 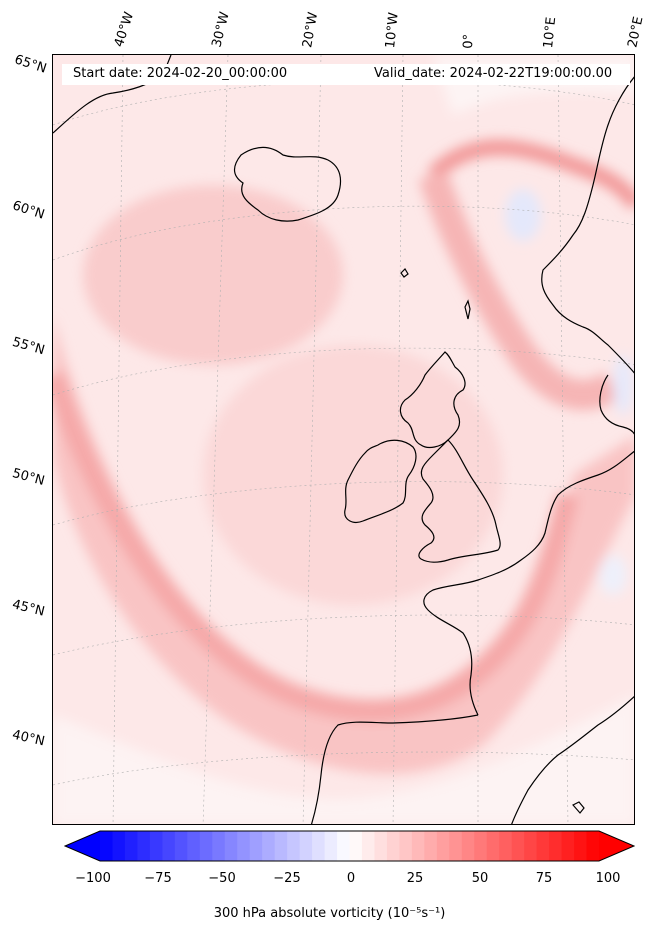 What do you see at coordinates (124, 29) in the screenshot?
I see `lon-label-40w: 40°W` at bounding box center [124, 29].